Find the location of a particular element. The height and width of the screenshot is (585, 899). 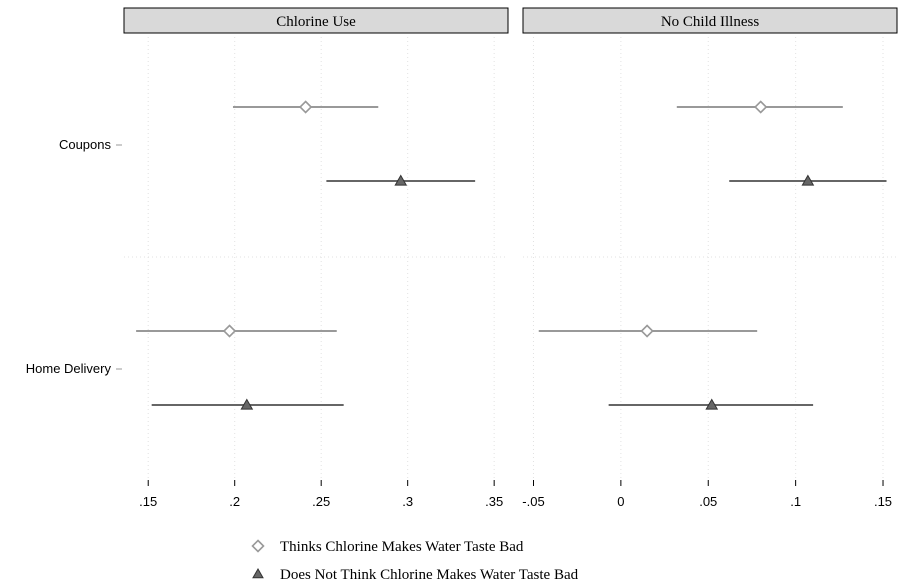

x-tick-label: .3 is located at coordinates (407, 501).